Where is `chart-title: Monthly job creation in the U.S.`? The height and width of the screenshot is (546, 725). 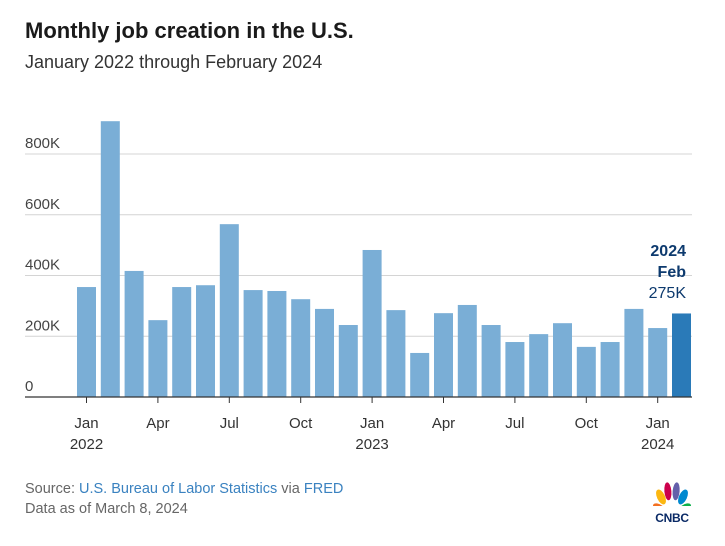 chart-title: Monthly job creation in the U.S. is located at coordinates (189, 30).